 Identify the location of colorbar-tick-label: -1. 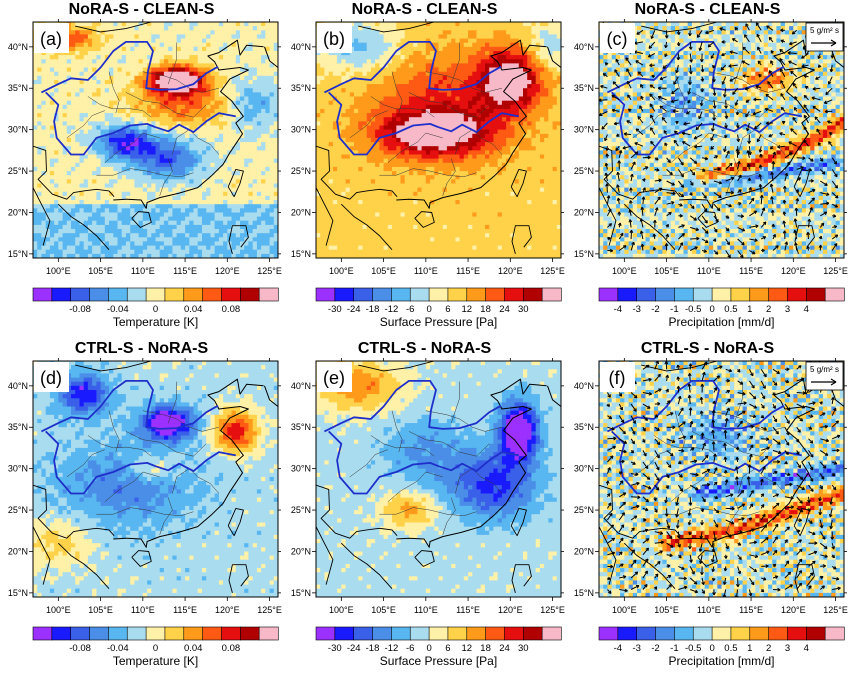
(674, 309).